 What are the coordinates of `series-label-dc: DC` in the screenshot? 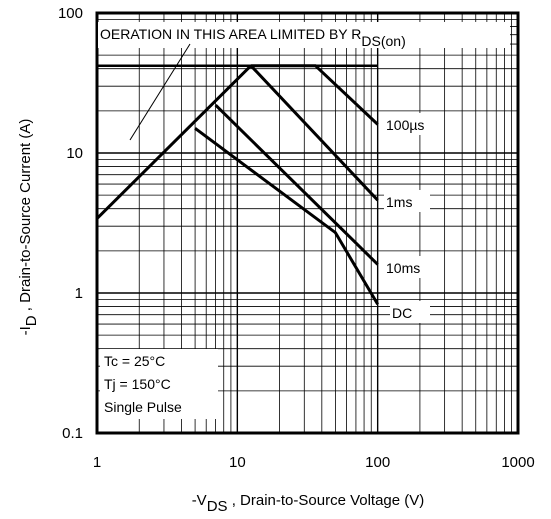 It's located at (402, 313).